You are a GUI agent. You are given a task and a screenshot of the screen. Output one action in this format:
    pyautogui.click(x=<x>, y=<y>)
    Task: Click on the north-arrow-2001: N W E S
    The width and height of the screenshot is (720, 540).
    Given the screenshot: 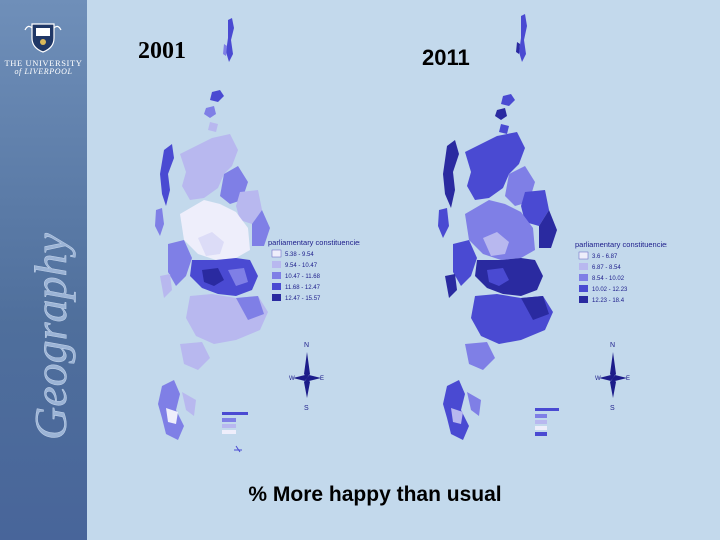 What is the action you would take?
    pyautogui.click(x=306, y=377)
    